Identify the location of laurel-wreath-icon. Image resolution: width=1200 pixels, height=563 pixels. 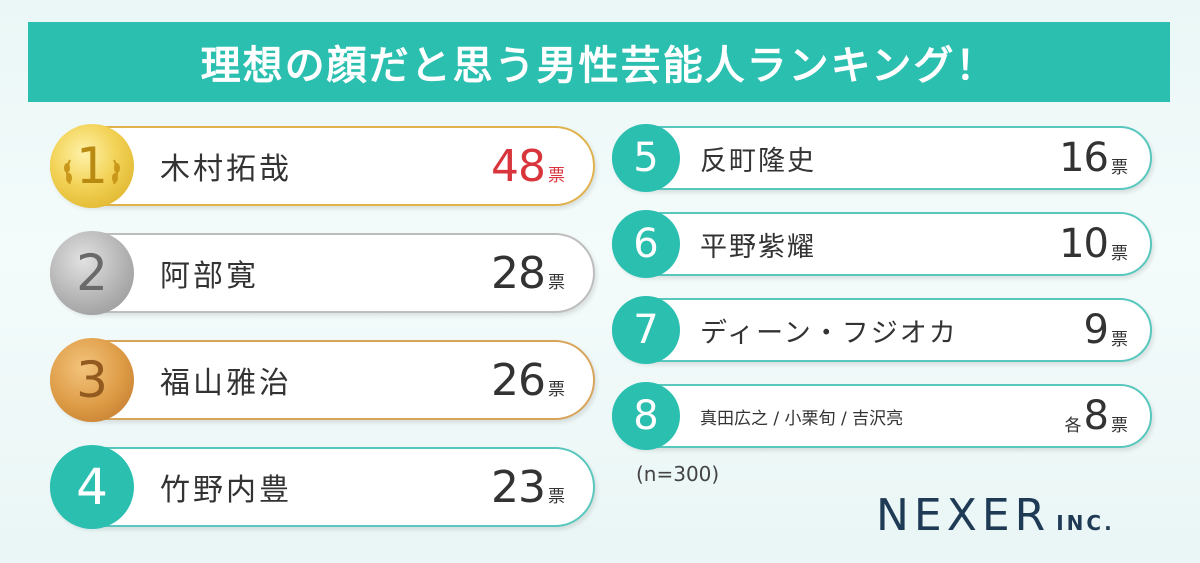
(92, 172).